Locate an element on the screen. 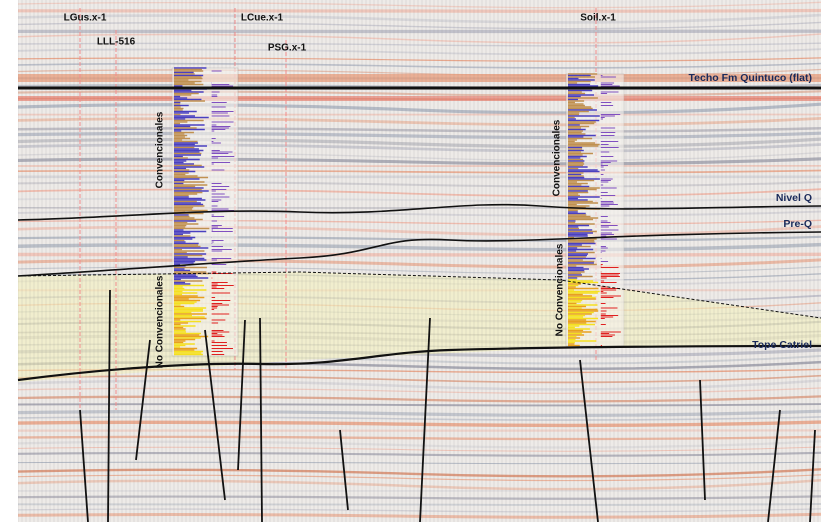  horizon-label: Pre-Q is located at coordinates (797, 224).